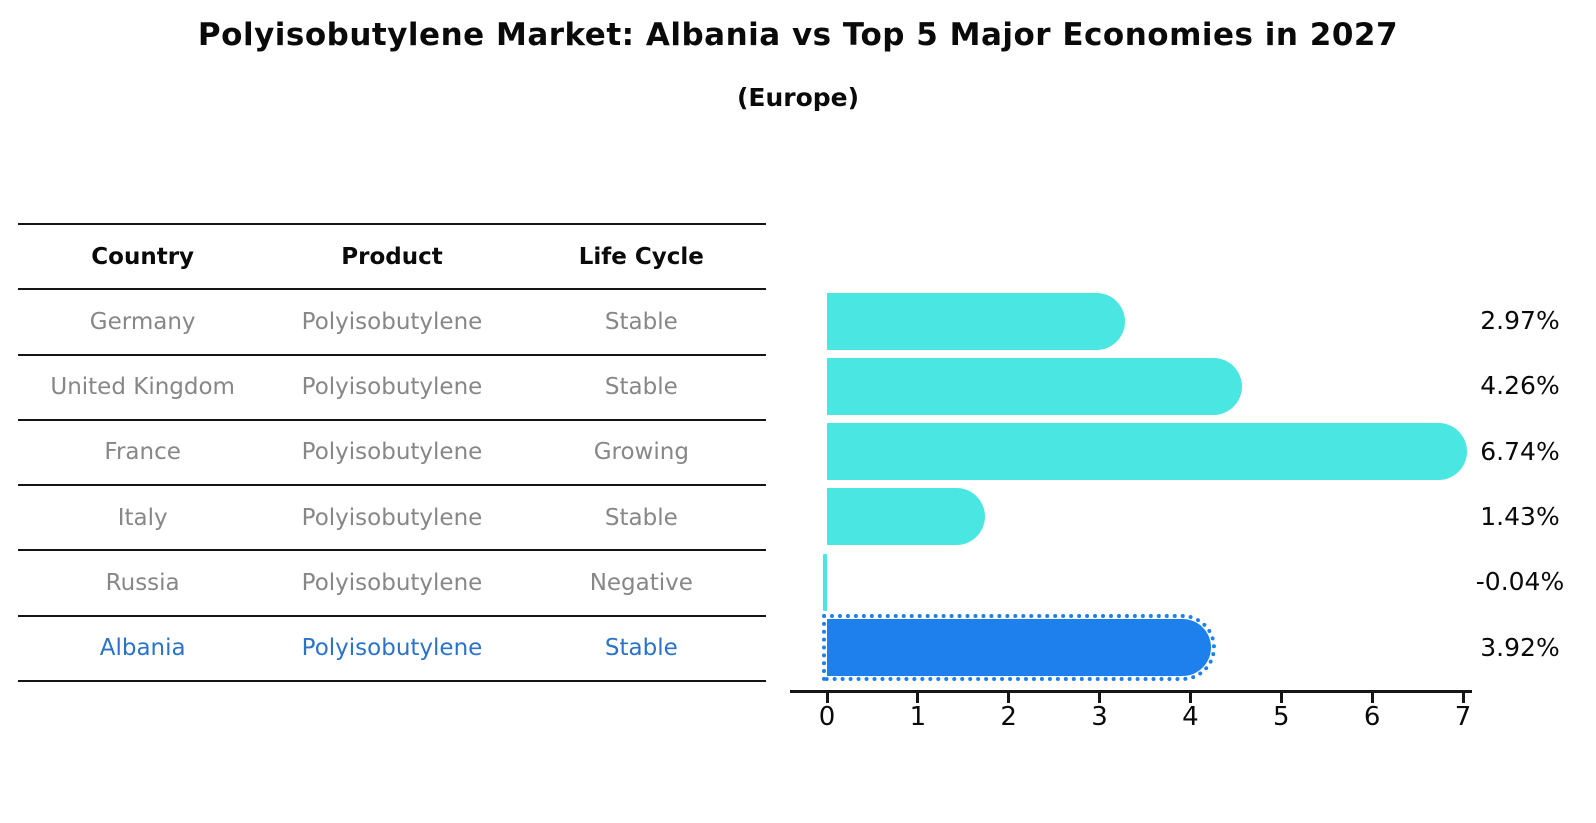 The image size is (1596, 823). What do you see at coordinates (142, 583) in the screenshot?
I see `cell-country: Russia` at bounding box center [142, 583].